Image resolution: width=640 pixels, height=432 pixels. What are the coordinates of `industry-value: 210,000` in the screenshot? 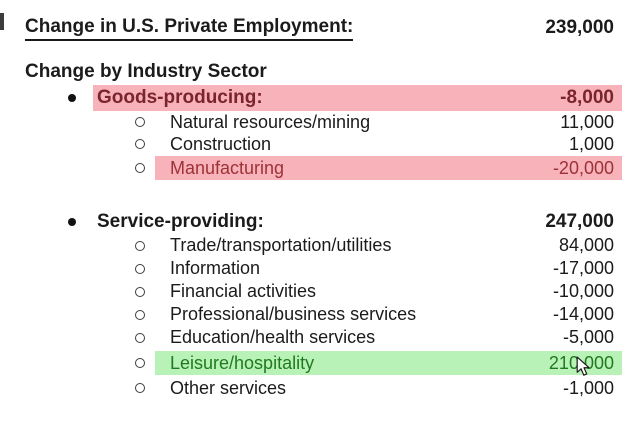 It's located at (581, 362).